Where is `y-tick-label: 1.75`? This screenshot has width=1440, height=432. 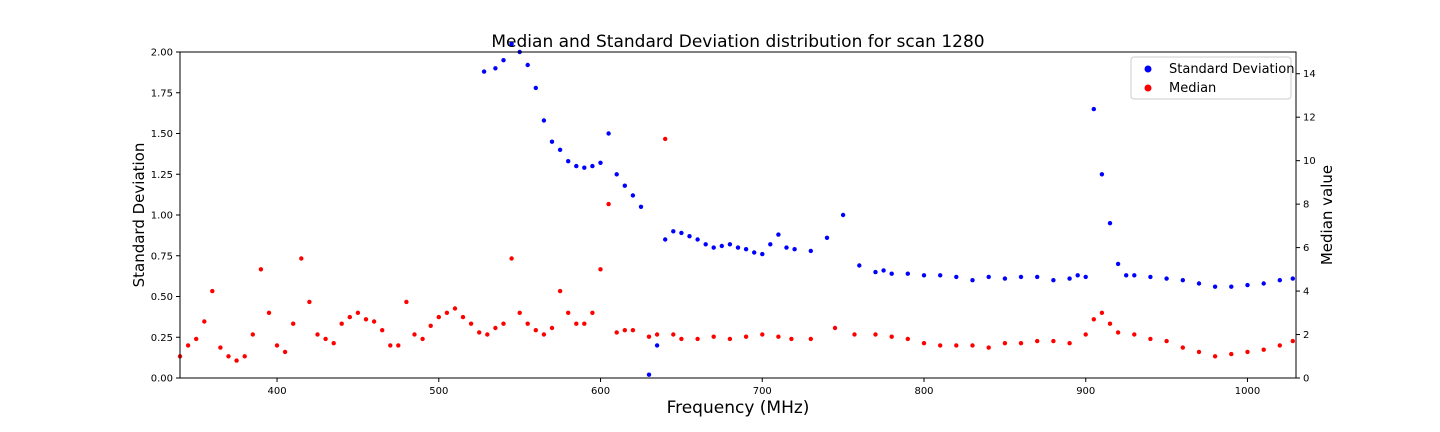
y-tick-label: 1.75 is located at coordinates (162, 93).